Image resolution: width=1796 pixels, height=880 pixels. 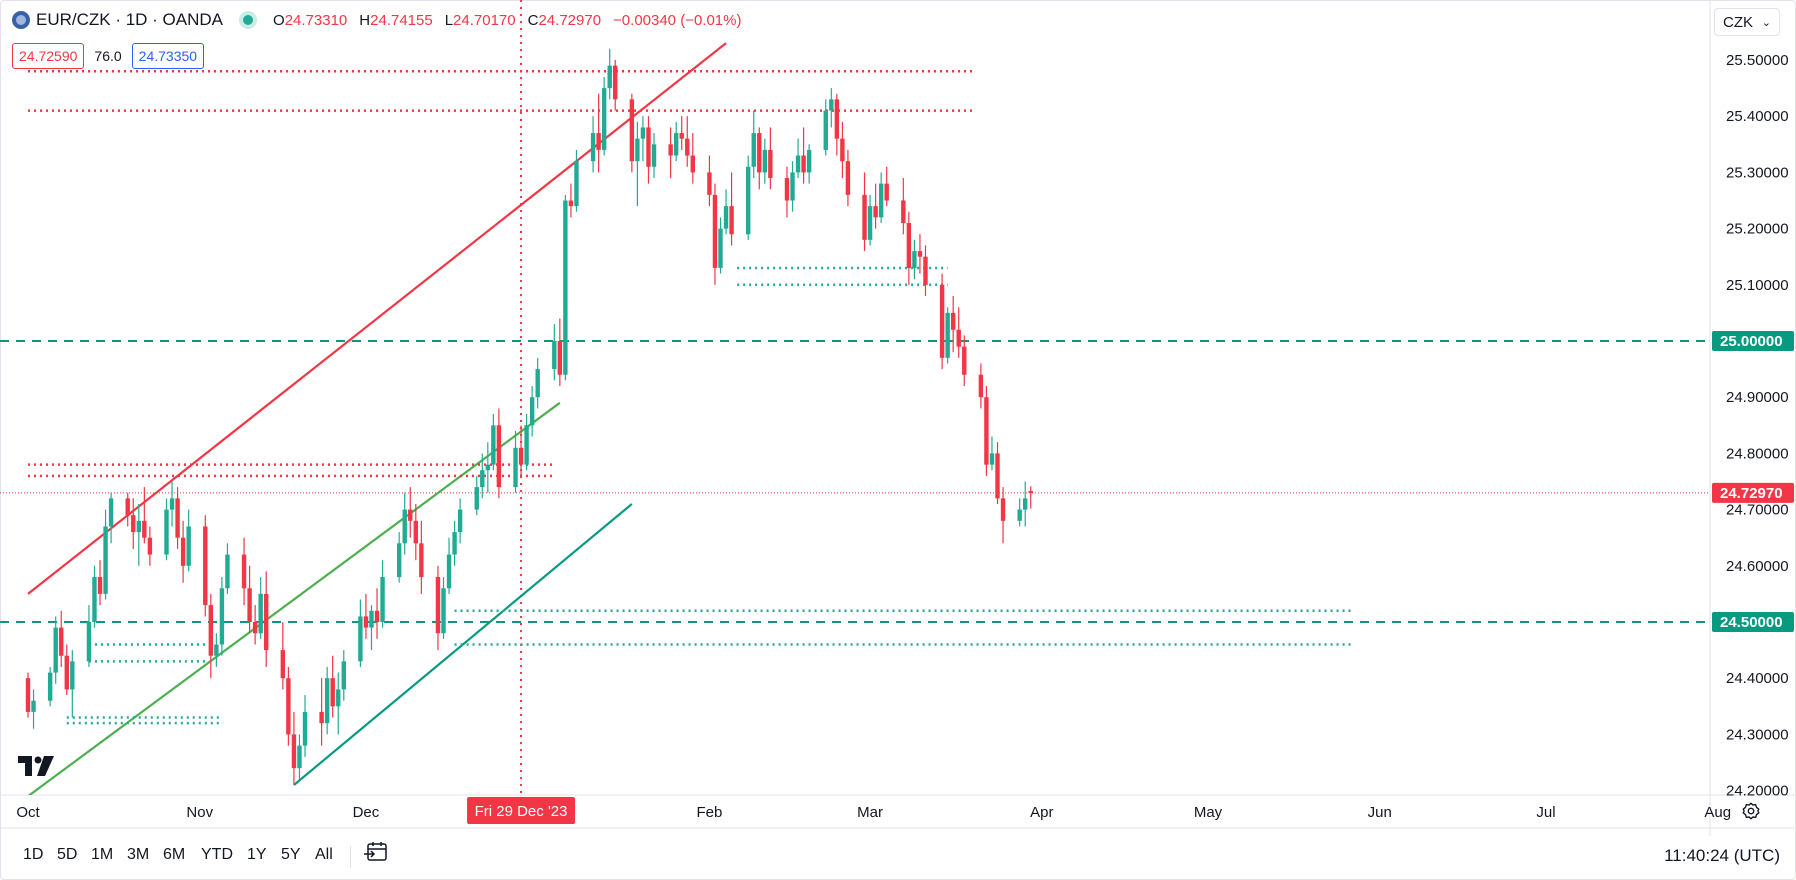 I want to click on price-tick-label: 24.90000, so click(x=1757, y=397).